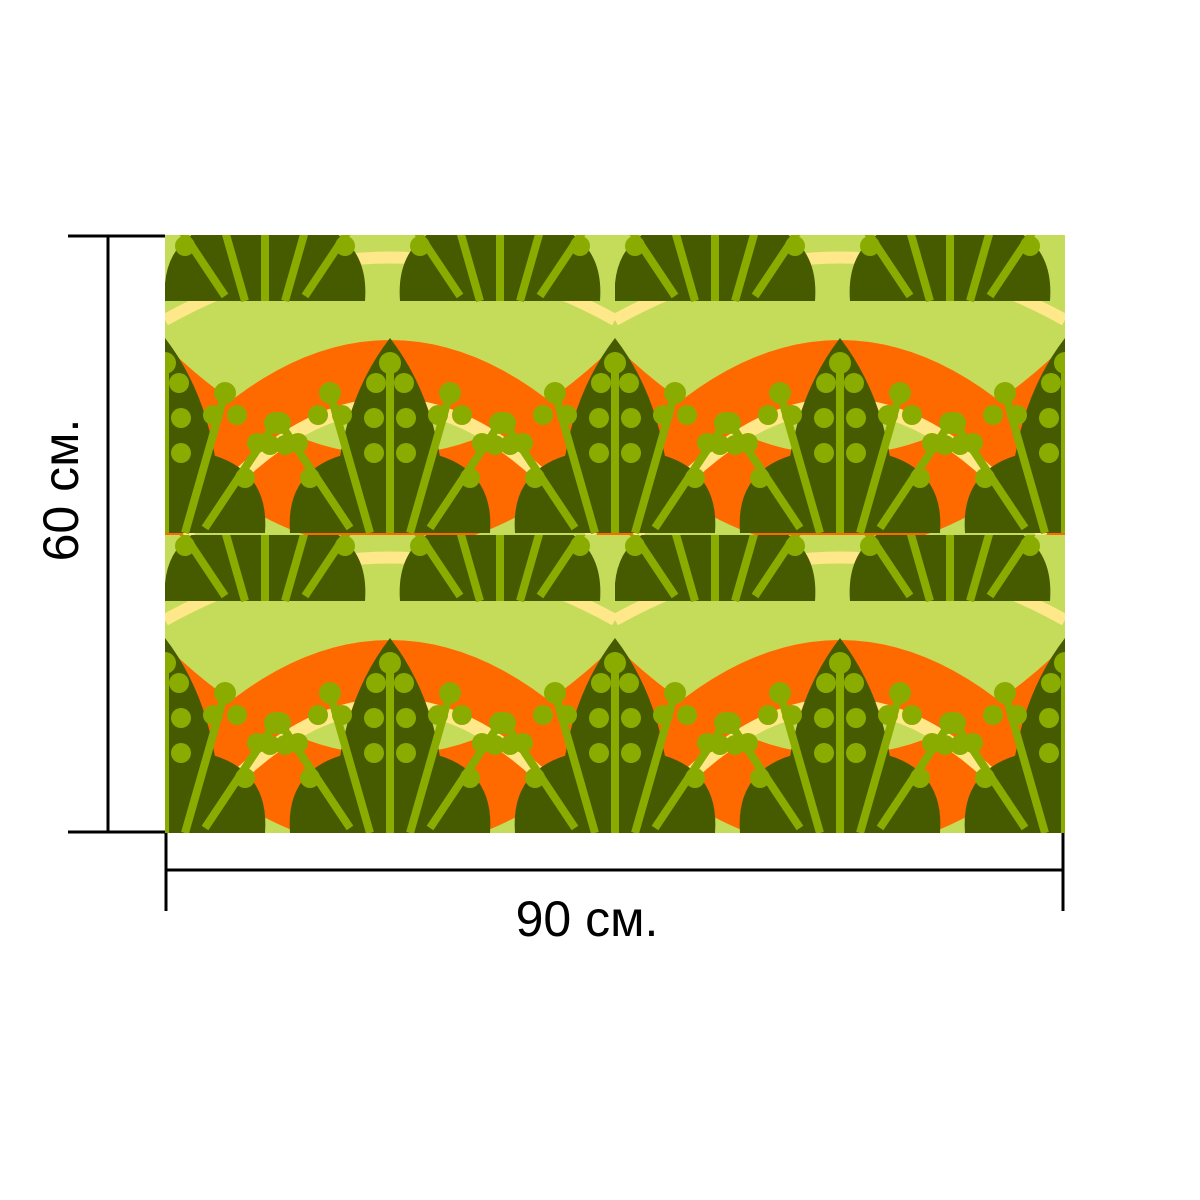 The height and width of the screenshot is (1200, 1200). I want to click on width-label: 90 см., so click(587, 919).